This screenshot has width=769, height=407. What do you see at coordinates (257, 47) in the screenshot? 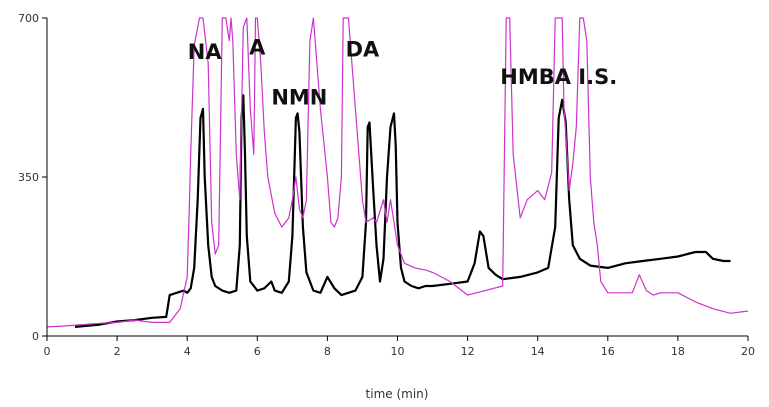
I see `peak-label: A` at bounding box center [257, 47].